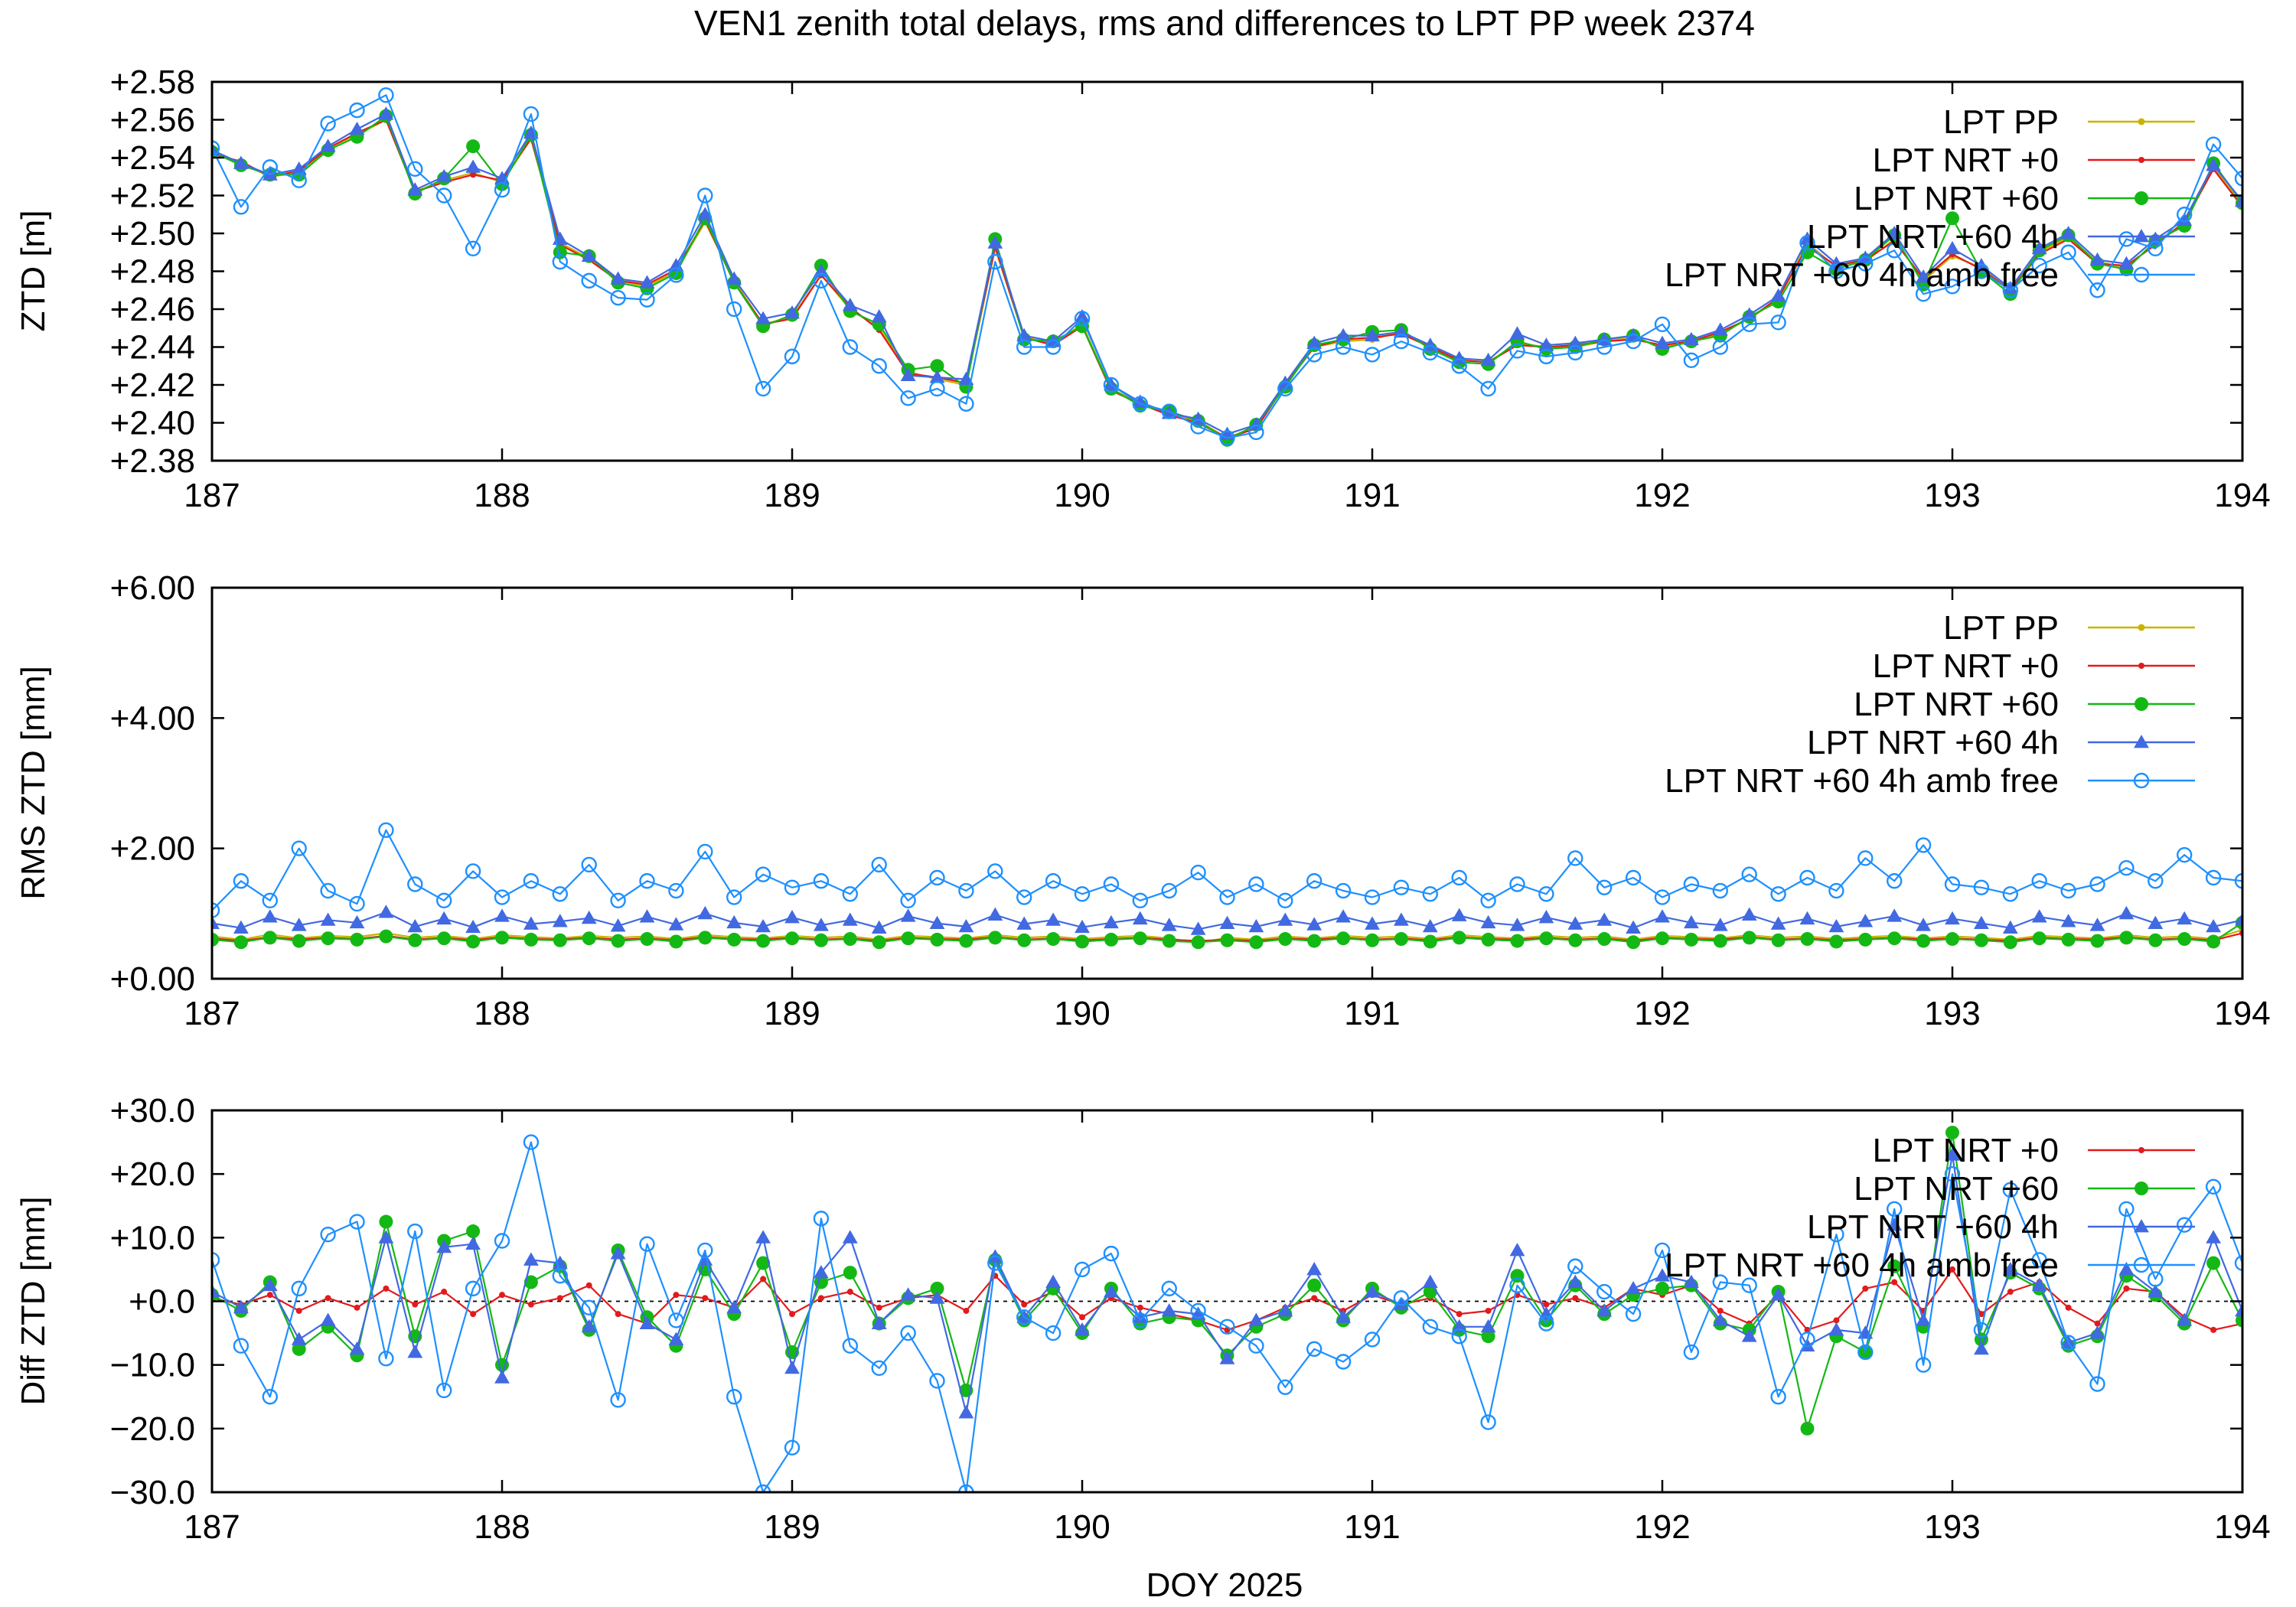 This screenshot has height=1607, width=2296. I want to click on legend-entry: LPT NRT +0, so click(2034, 666).